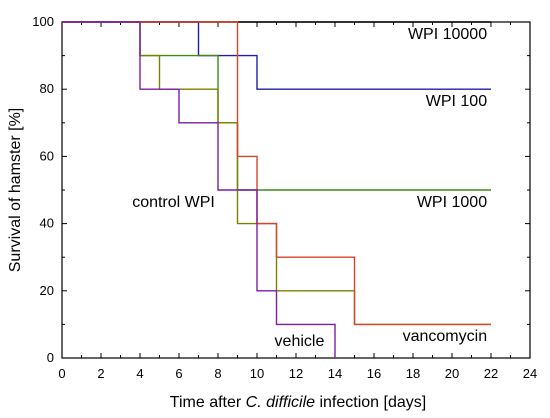 The height and width of the screenshot is (418, 550). What do you see at coordinates (445, 336) in the screenshot?
I see `series-label-vancomycin: vancomycin` at bounding box center [445, 336].